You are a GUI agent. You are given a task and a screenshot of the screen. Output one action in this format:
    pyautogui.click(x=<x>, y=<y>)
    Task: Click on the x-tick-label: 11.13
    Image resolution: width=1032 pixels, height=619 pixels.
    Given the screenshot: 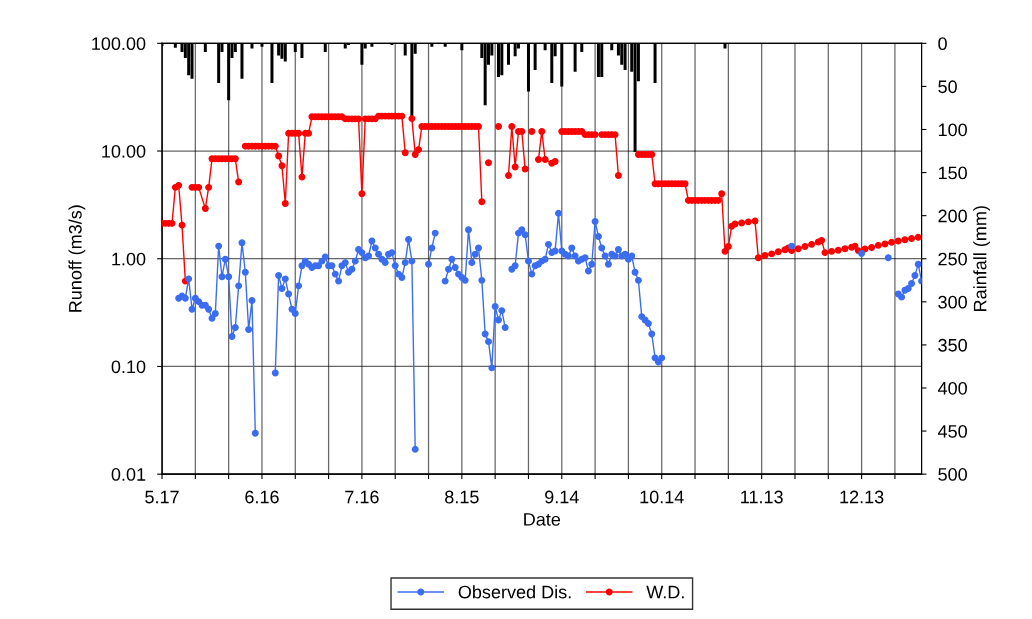 What is the action you would take?
    pyautogui.click(x=762, y=497)
    